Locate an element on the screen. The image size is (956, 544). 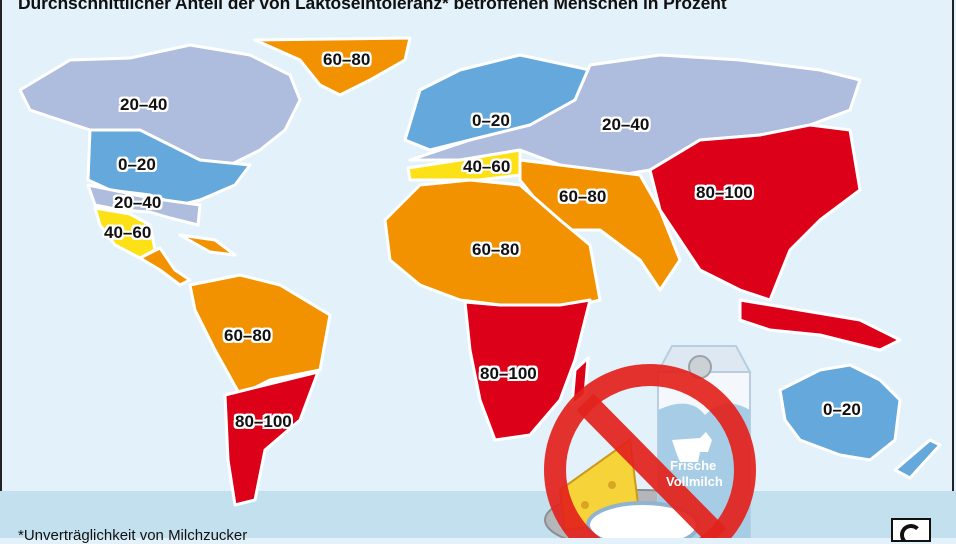
region-australia is located at coordinates (840, 412).